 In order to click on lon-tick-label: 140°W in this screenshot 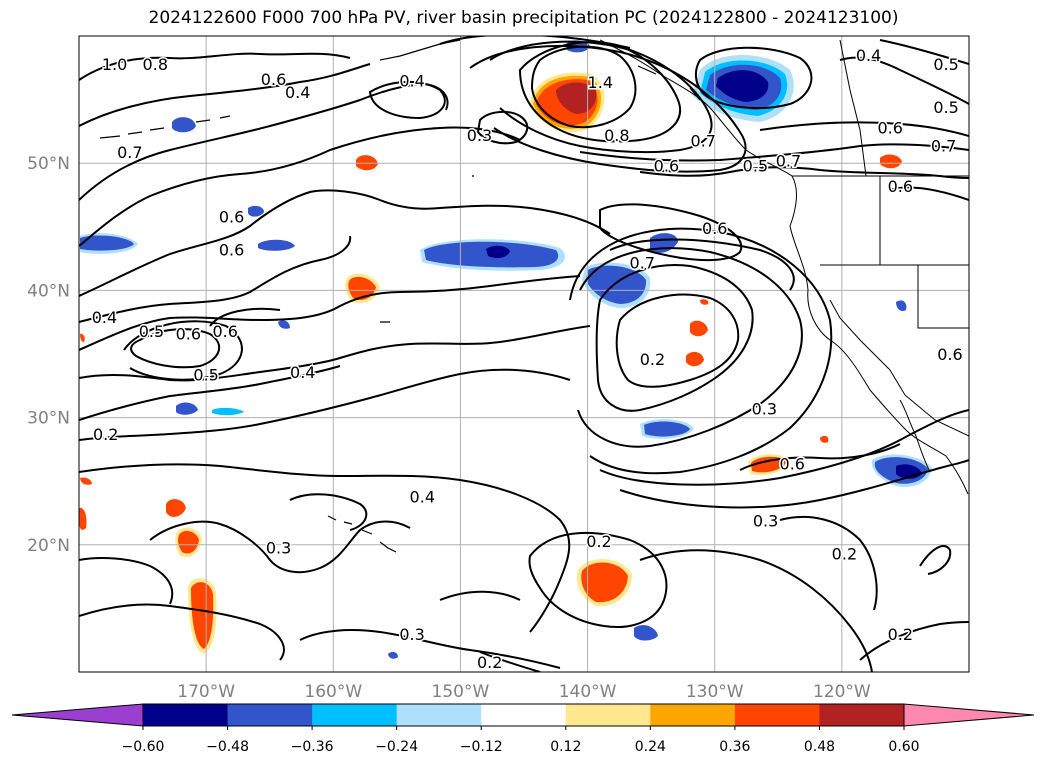, I will do `click(588, 692)`.